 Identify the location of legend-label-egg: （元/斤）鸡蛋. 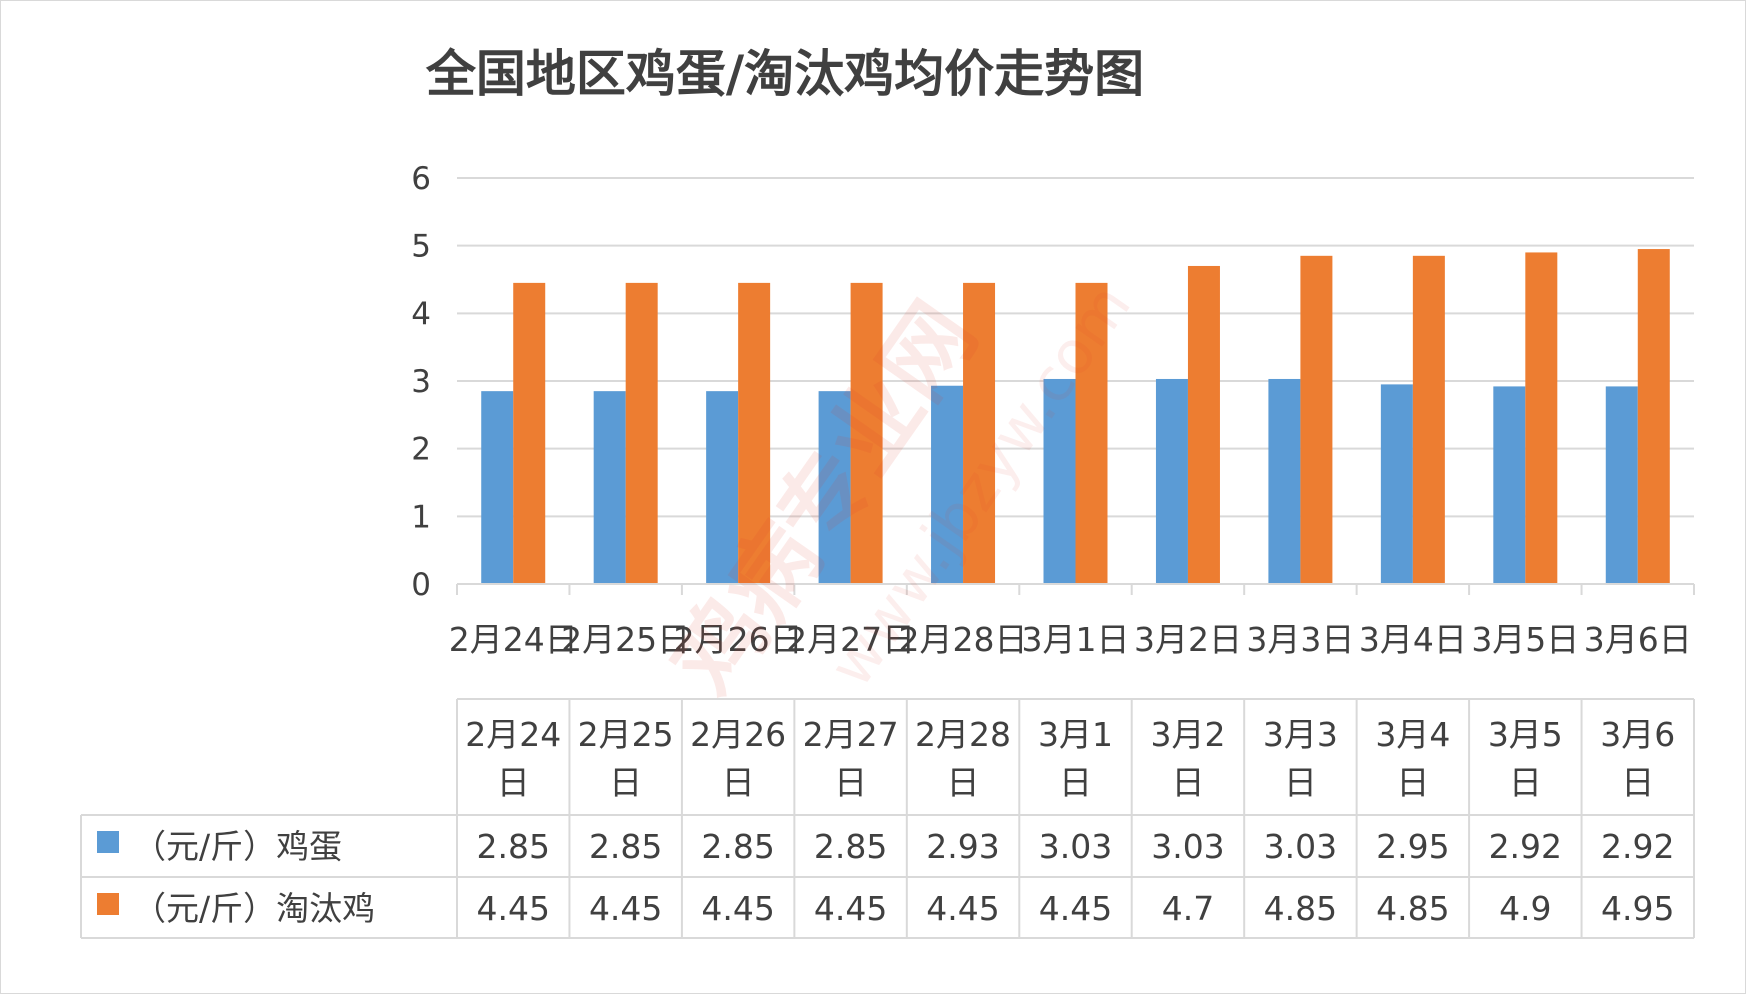
(237, 846).